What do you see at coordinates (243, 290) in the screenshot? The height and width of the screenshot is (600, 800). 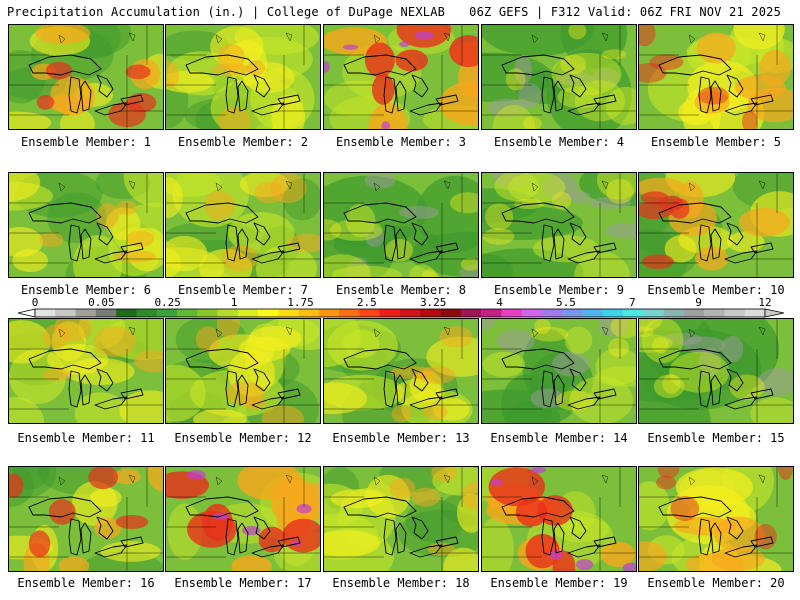 I see `member-label: Ensemble Member: 7` at bounding box center [243, 290].